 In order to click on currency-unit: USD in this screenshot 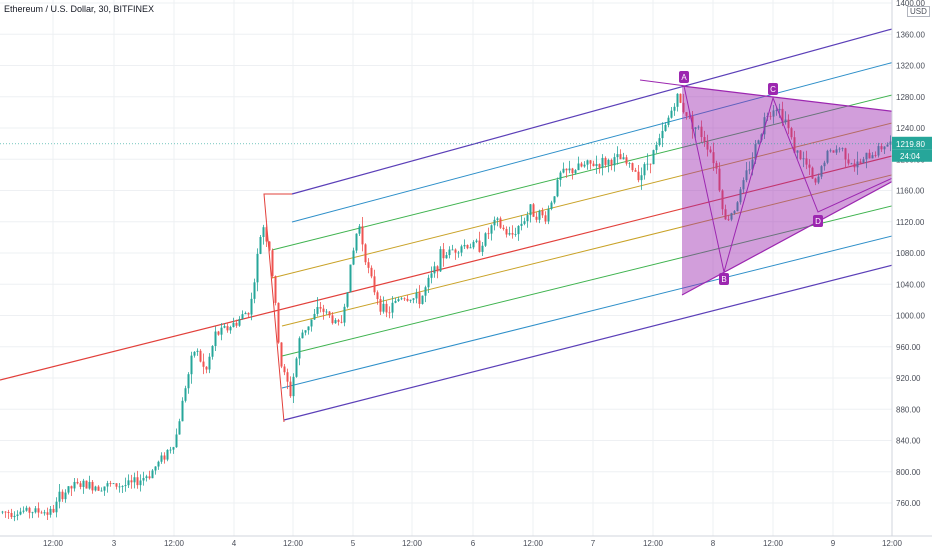, I will do `click(918, 11)`.